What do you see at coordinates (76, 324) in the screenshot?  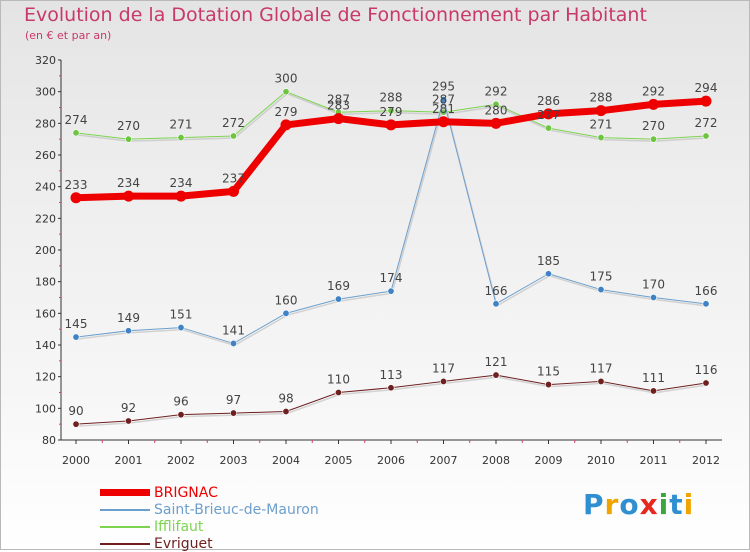 I see `data-label: 145` at bounding box center [76, 324].